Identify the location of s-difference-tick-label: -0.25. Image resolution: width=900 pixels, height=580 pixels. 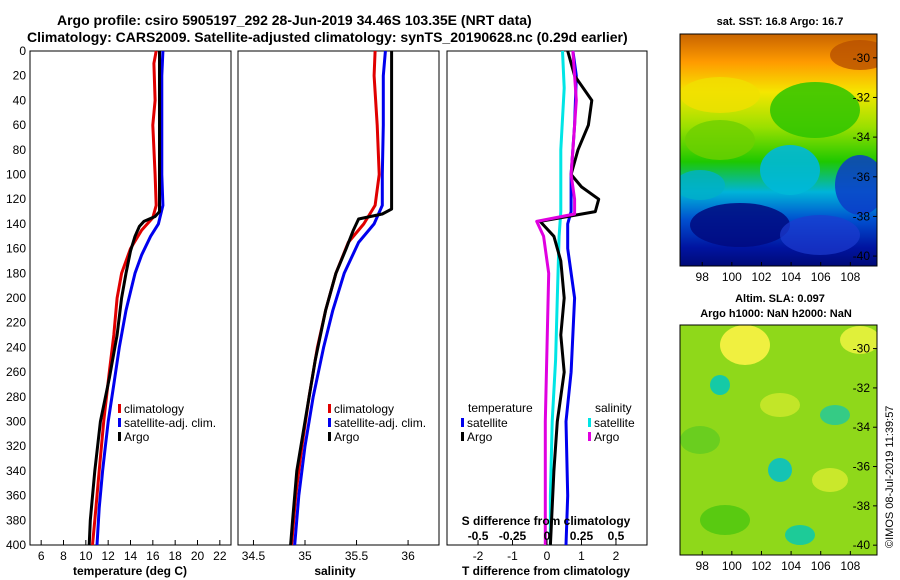
(513, 536).